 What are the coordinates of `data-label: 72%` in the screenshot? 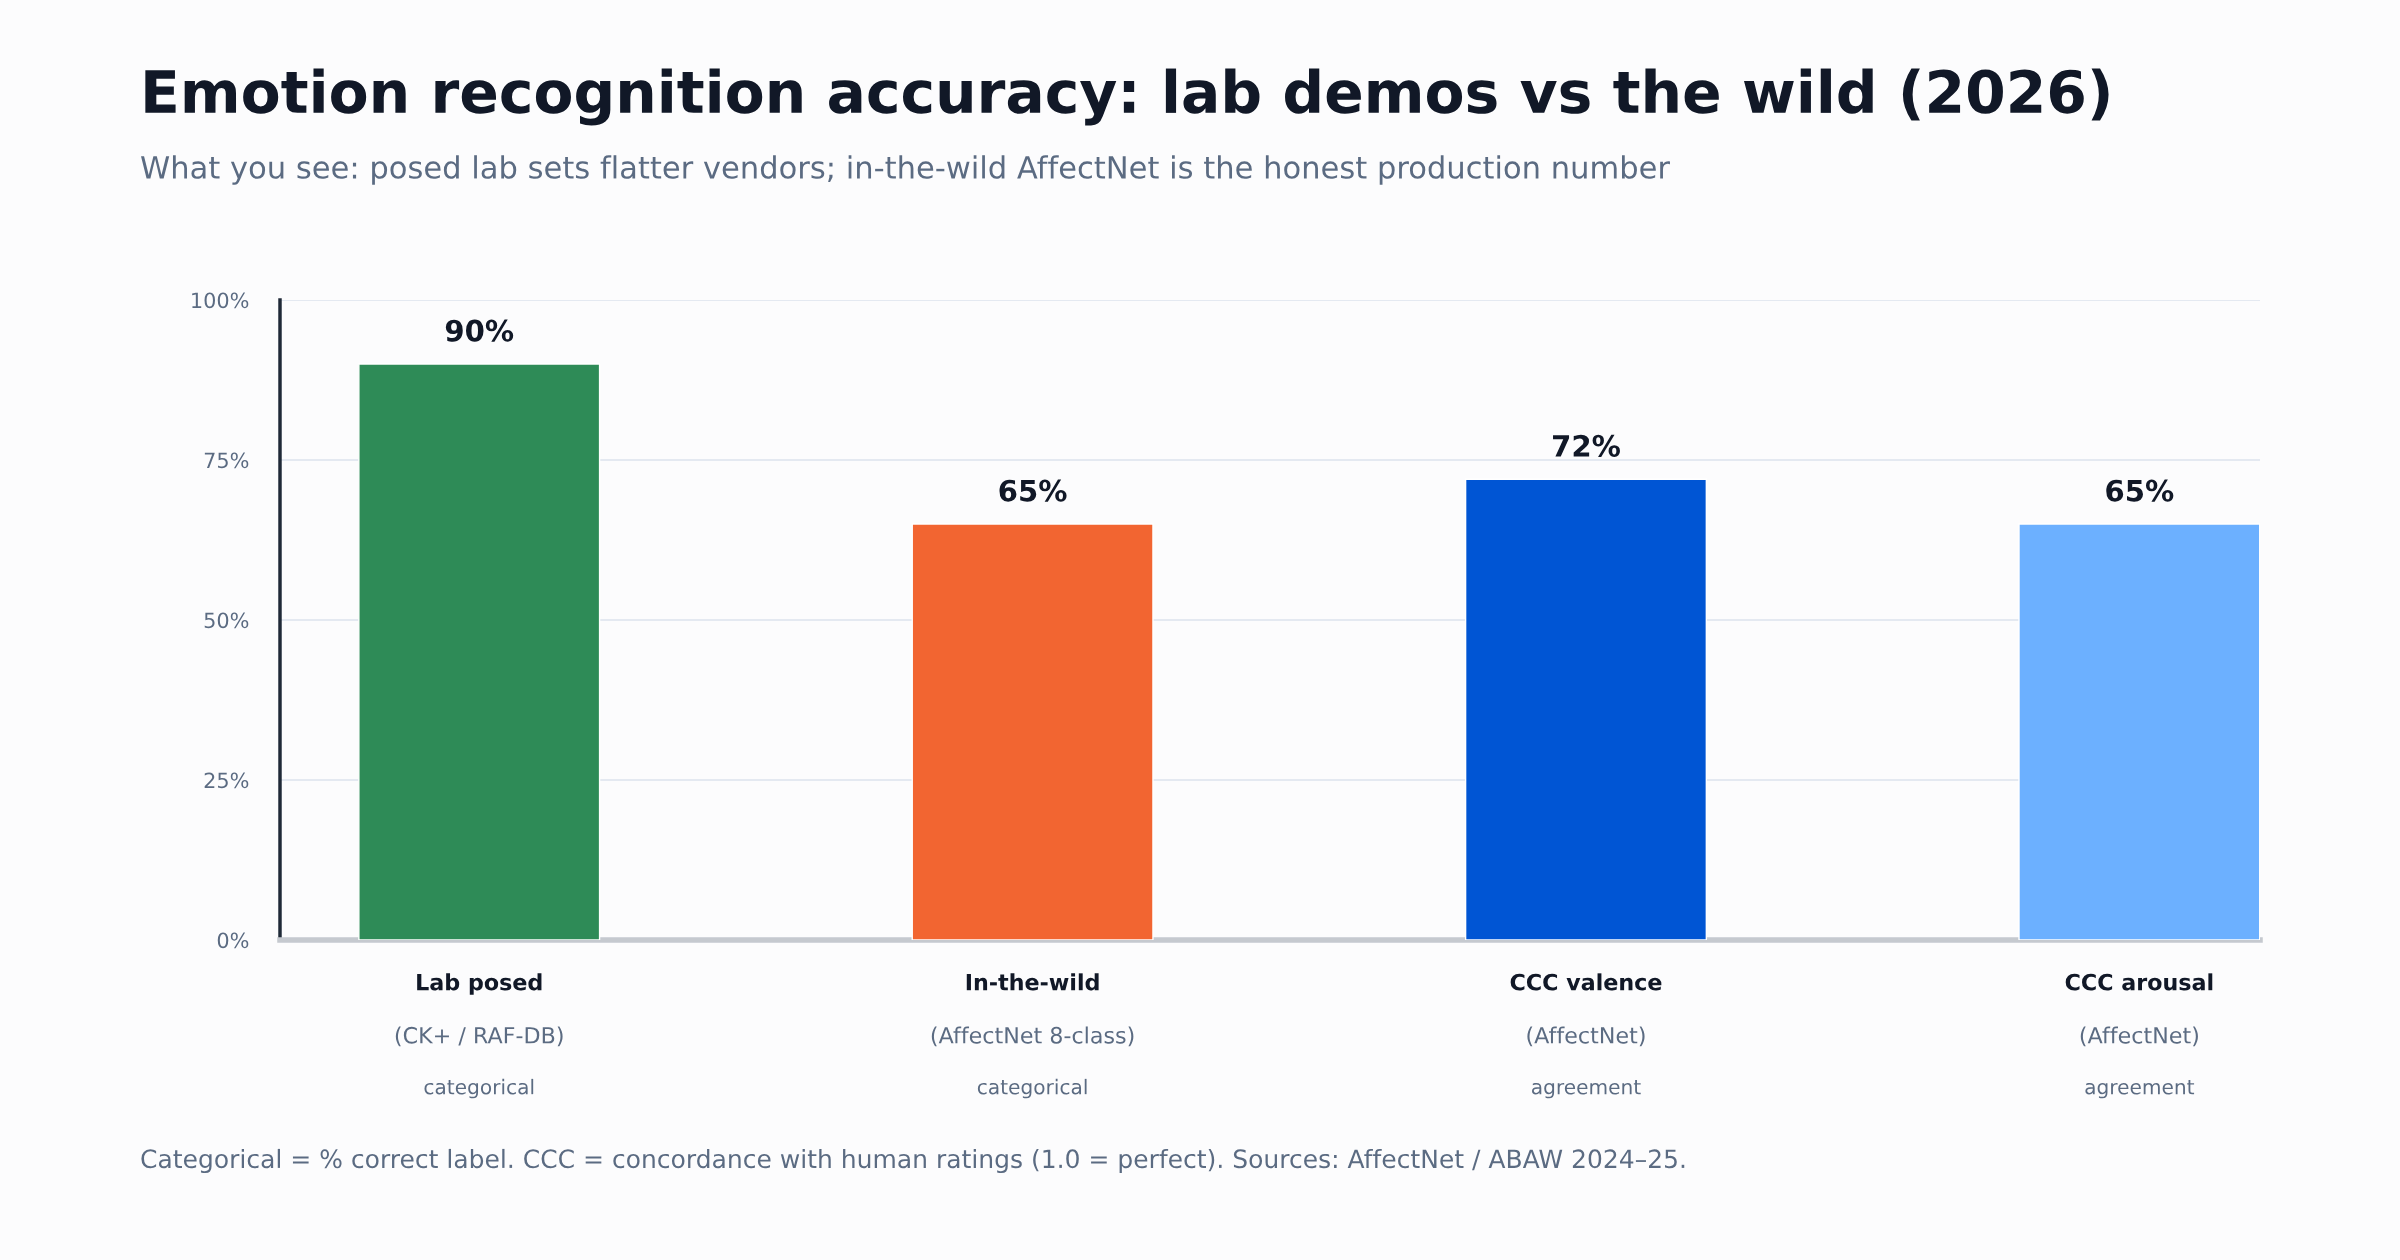 It's located at (1586, 445).